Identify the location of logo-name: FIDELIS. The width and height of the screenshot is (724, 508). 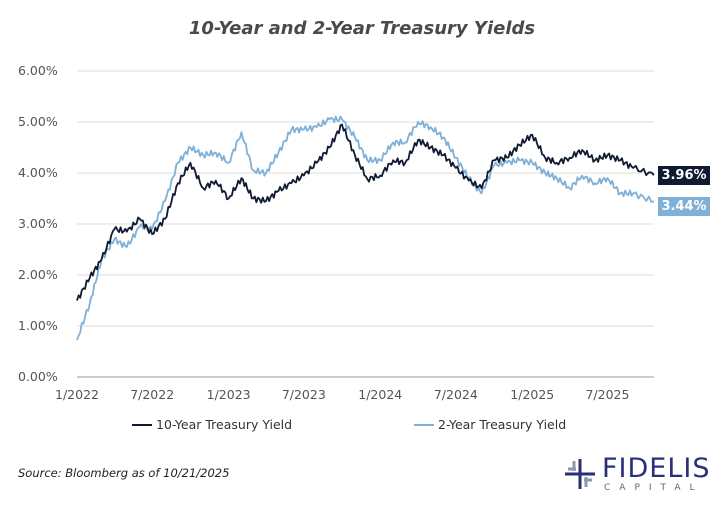
(656, 468).